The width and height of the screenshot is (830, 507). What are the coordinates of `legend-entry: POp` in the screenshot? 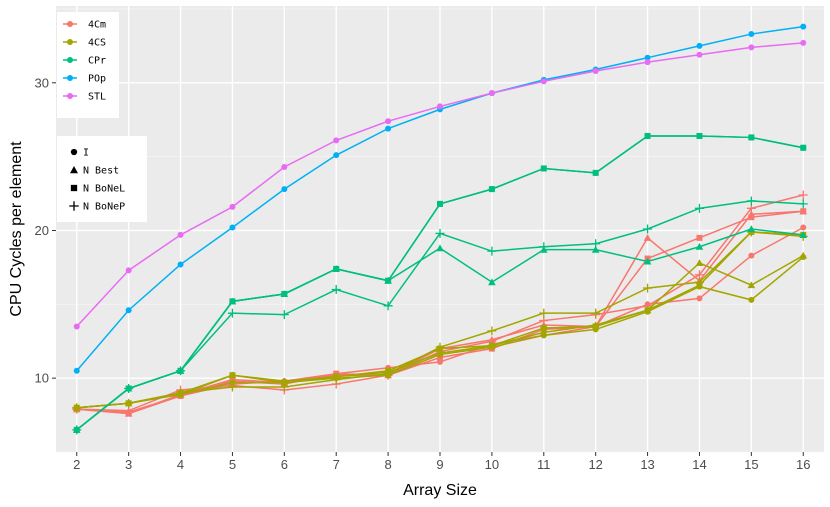 It's located at (84, 79).